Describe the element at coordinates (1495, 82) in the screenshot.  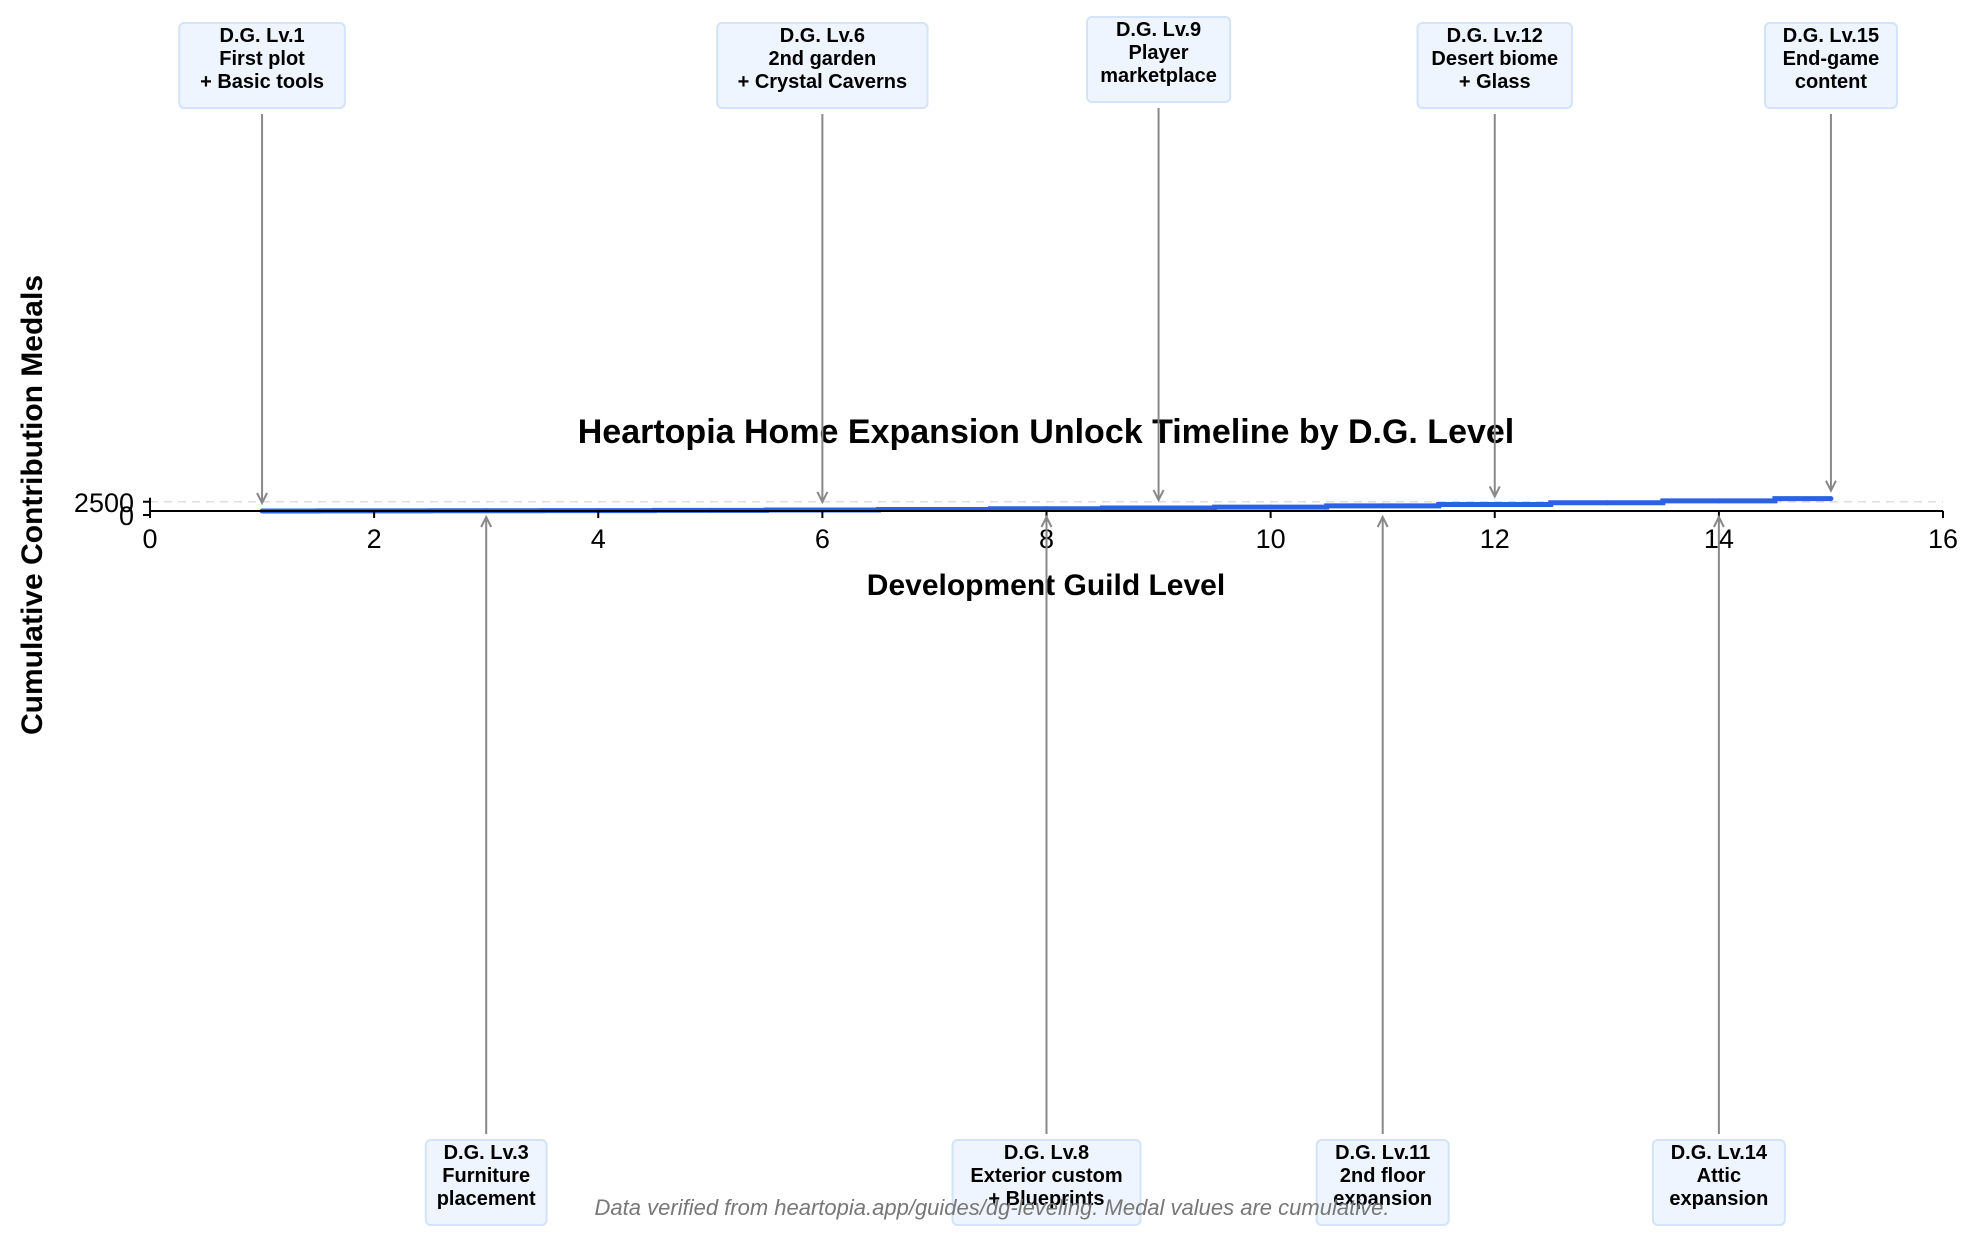
I see `annotation-label: + Glass` at that location.